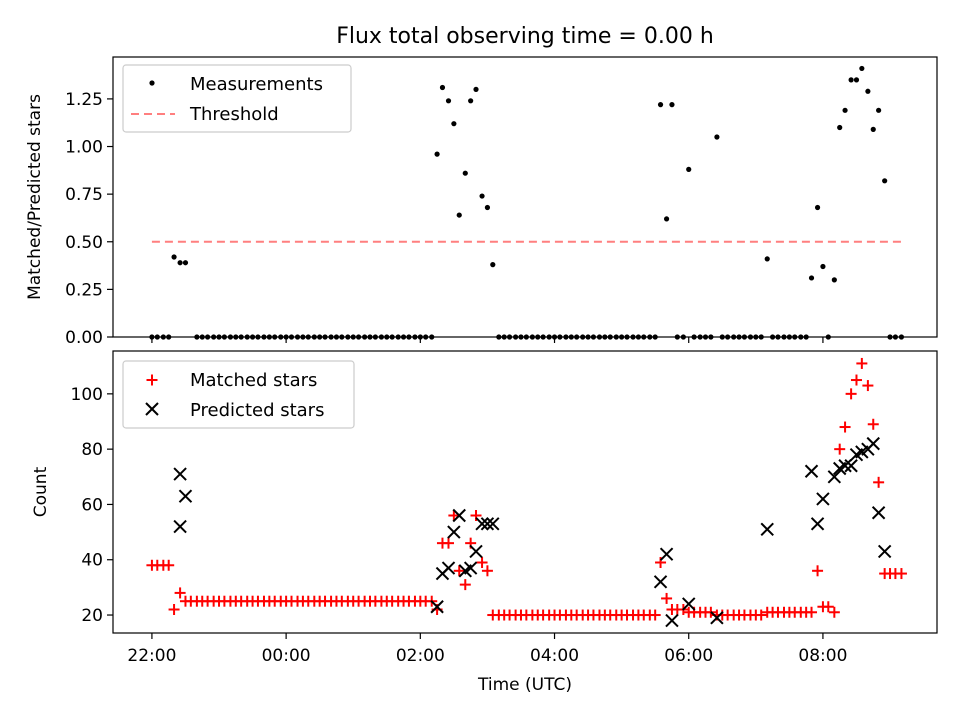  I want to click on x-tick-label: 06:00, so click(688, 656).